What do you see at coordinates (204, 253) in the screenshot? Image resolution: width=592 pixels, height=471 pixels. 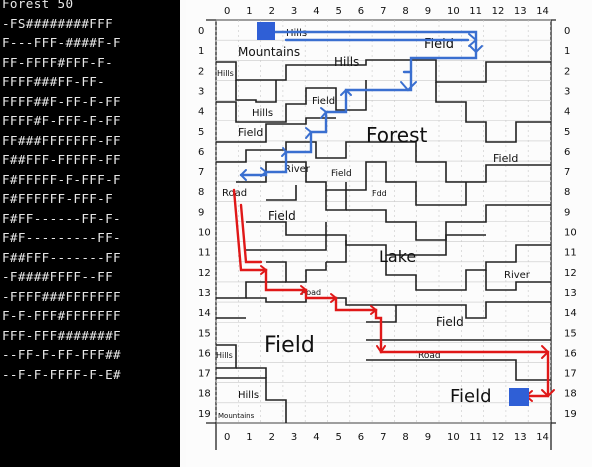 I see `row-label-left: 11` at bounding box center [204, 253].